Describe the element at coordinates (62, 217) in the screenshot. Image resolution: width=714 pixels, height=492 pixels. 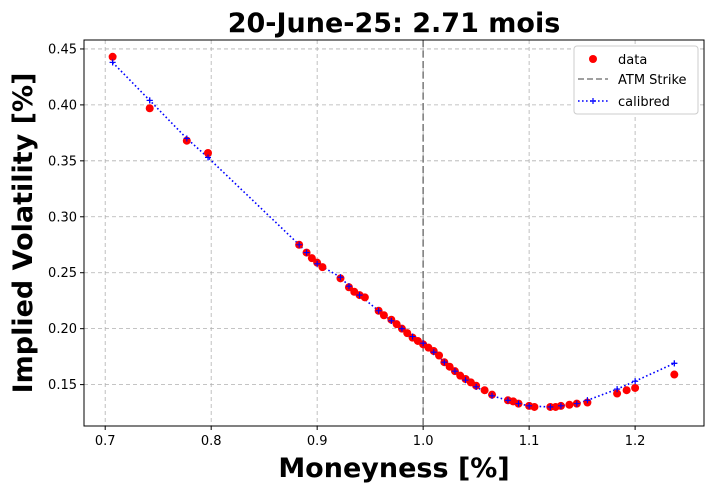
I see `y-tick-label: 0.30` at that location.